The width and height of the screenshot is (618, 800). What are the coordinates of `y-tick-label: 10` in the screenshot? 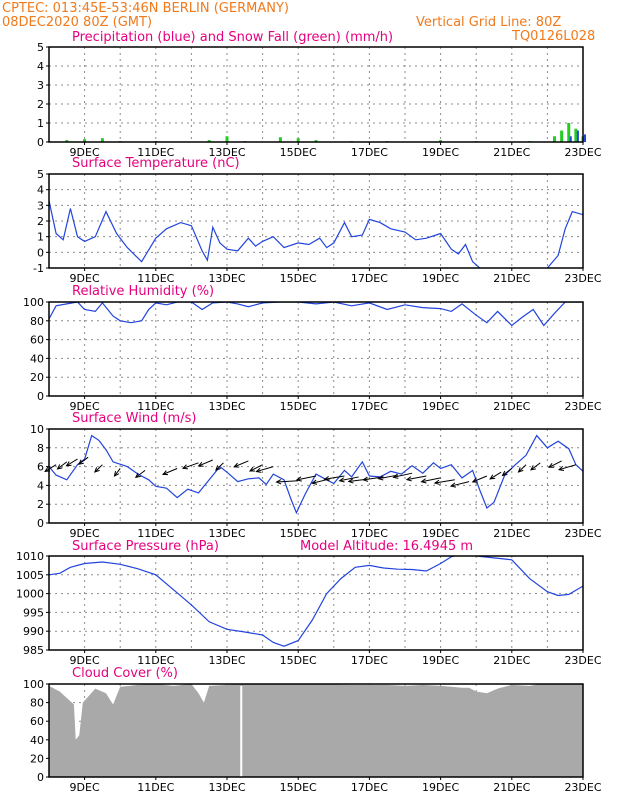 It's located at (37, 429).